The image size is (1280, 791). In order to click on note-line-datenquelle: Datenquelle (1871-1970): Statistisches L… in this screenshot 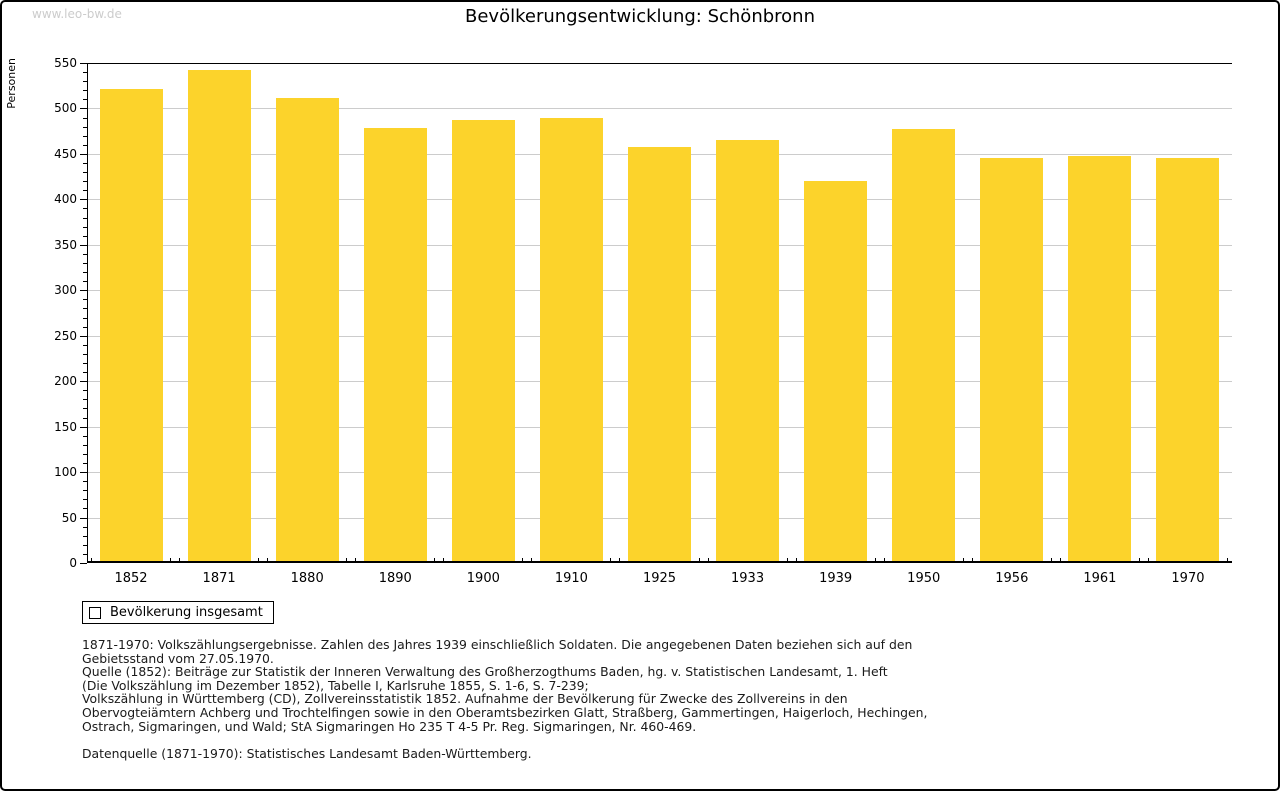, I will do `click(307, 754)`.